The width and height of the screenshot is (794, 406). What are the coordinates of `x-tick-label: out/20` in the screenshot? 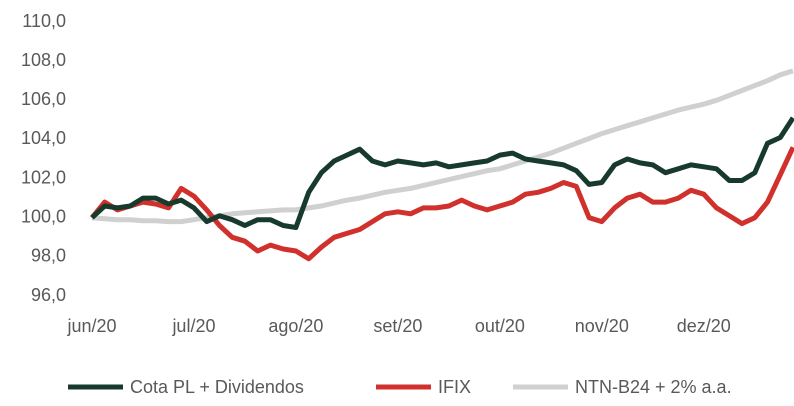 It's located at (500, 326).